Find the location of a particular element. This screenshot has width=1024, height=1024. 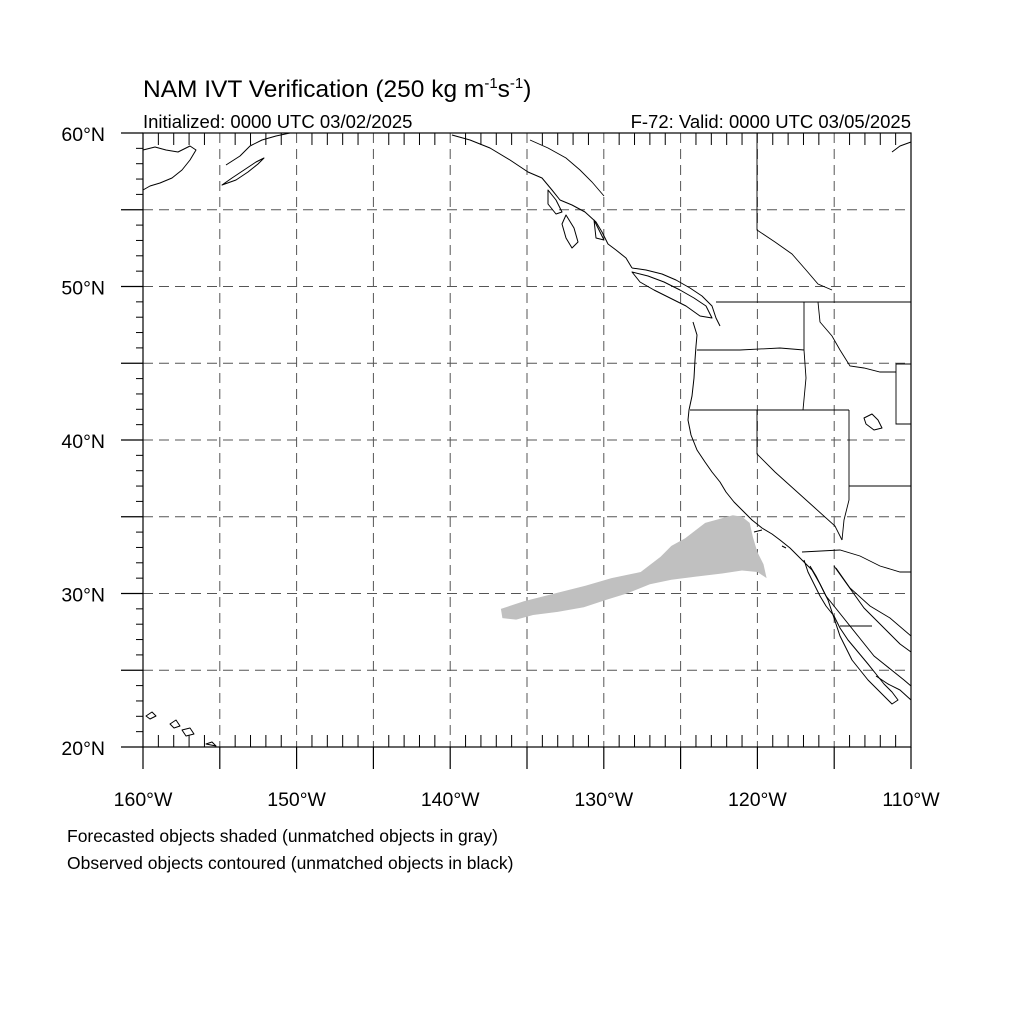

lon-tick-label: 150°W is located at coordinates (296, 800).